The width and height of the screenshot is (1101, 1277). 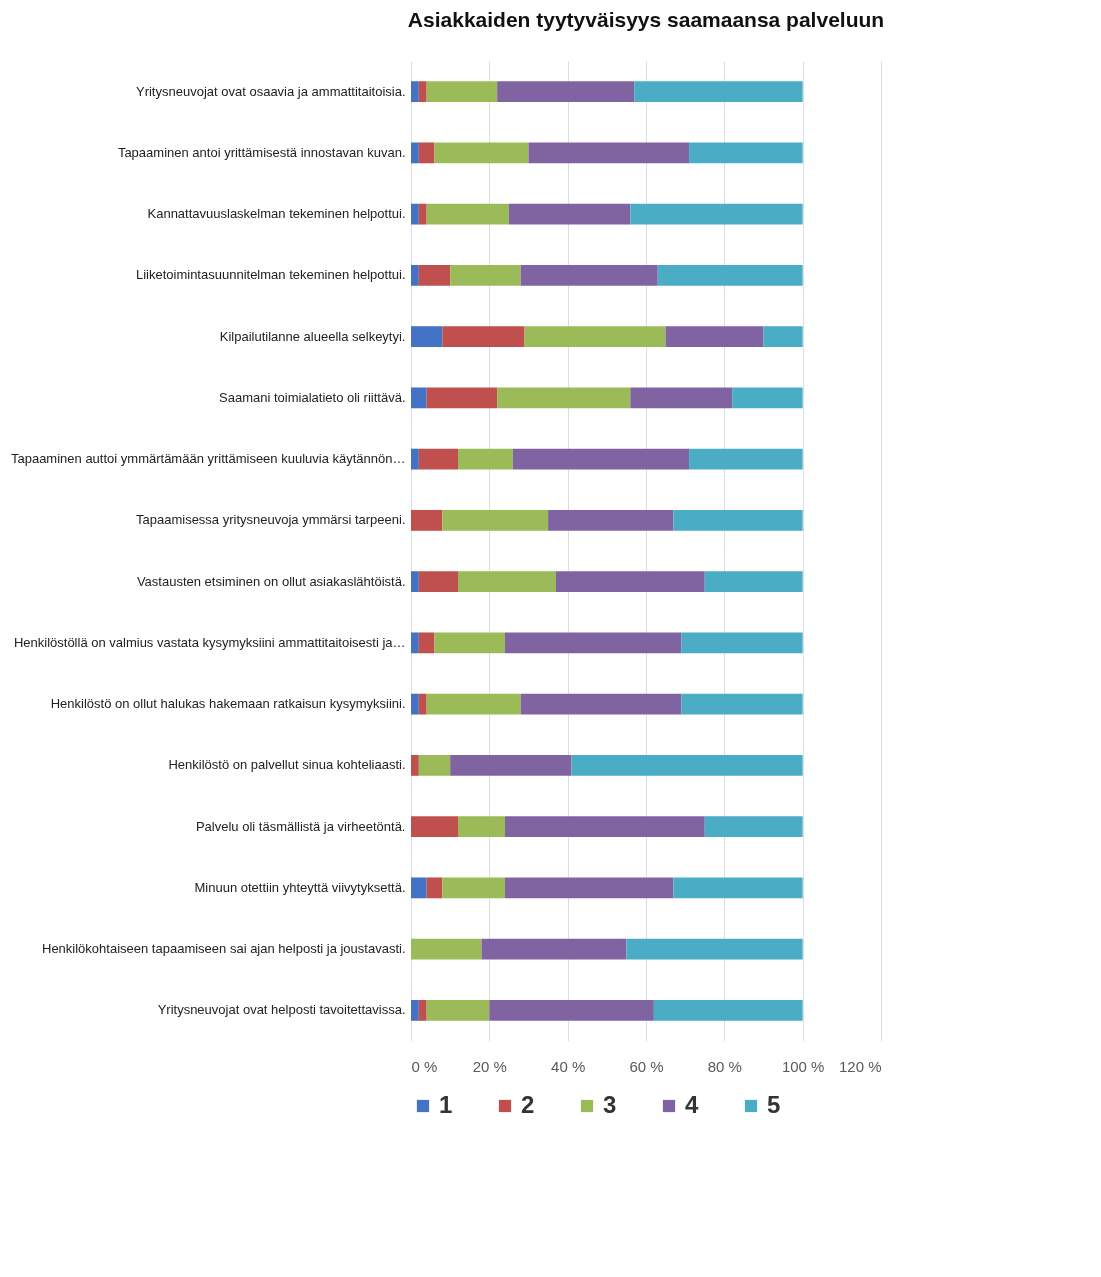 What do you see at coordinates (270, 275) in the screenshot?
I see `y-tick-label: Liiketoimintasuunnitelman tekeminen helpottui.` at bounding box center [270, 275].